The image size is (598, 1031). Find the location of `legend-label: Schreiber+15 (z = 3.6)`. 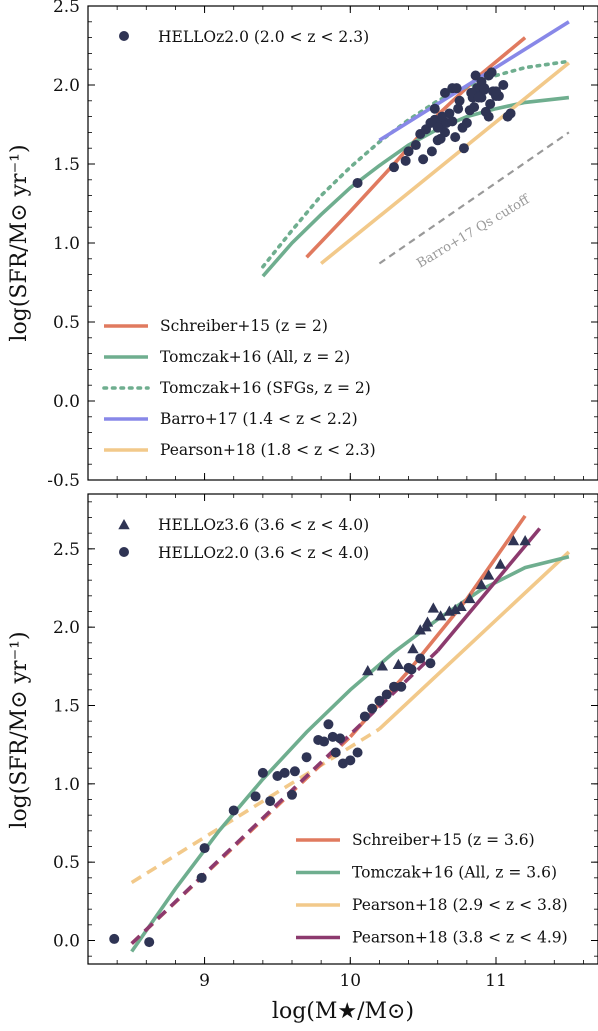

legend-label: Schreiber+15 (z = 3.6) is located at coordinates (443, 840).